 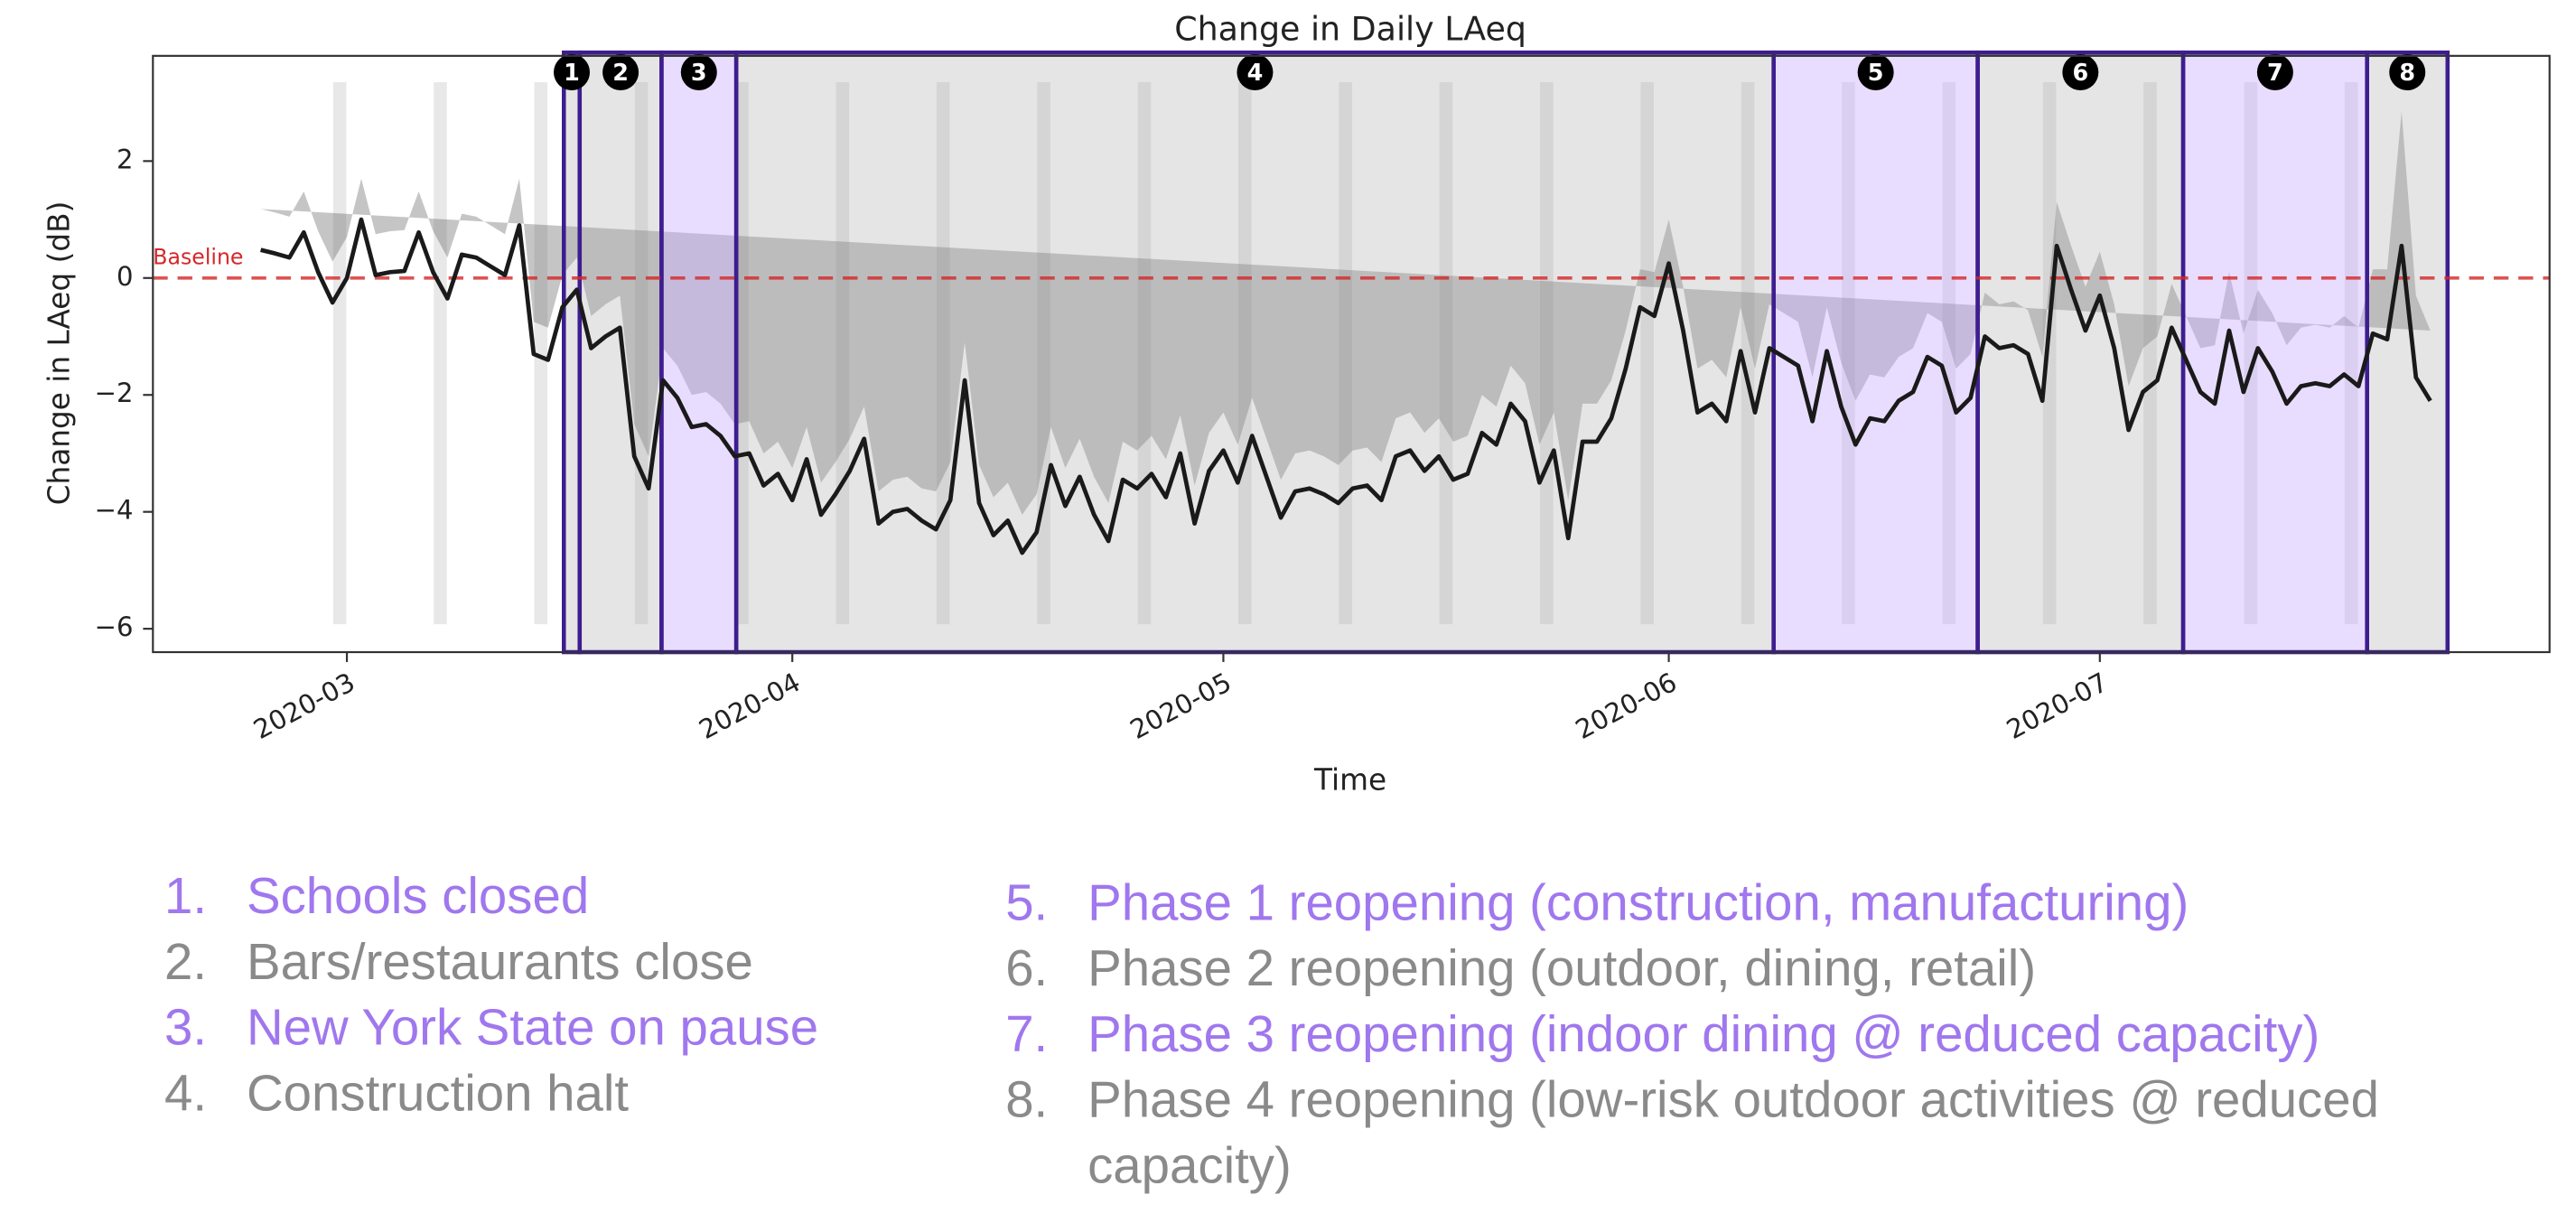 I want to click on note-item: 3. New York State on pause, so click(x=491, y=1028).